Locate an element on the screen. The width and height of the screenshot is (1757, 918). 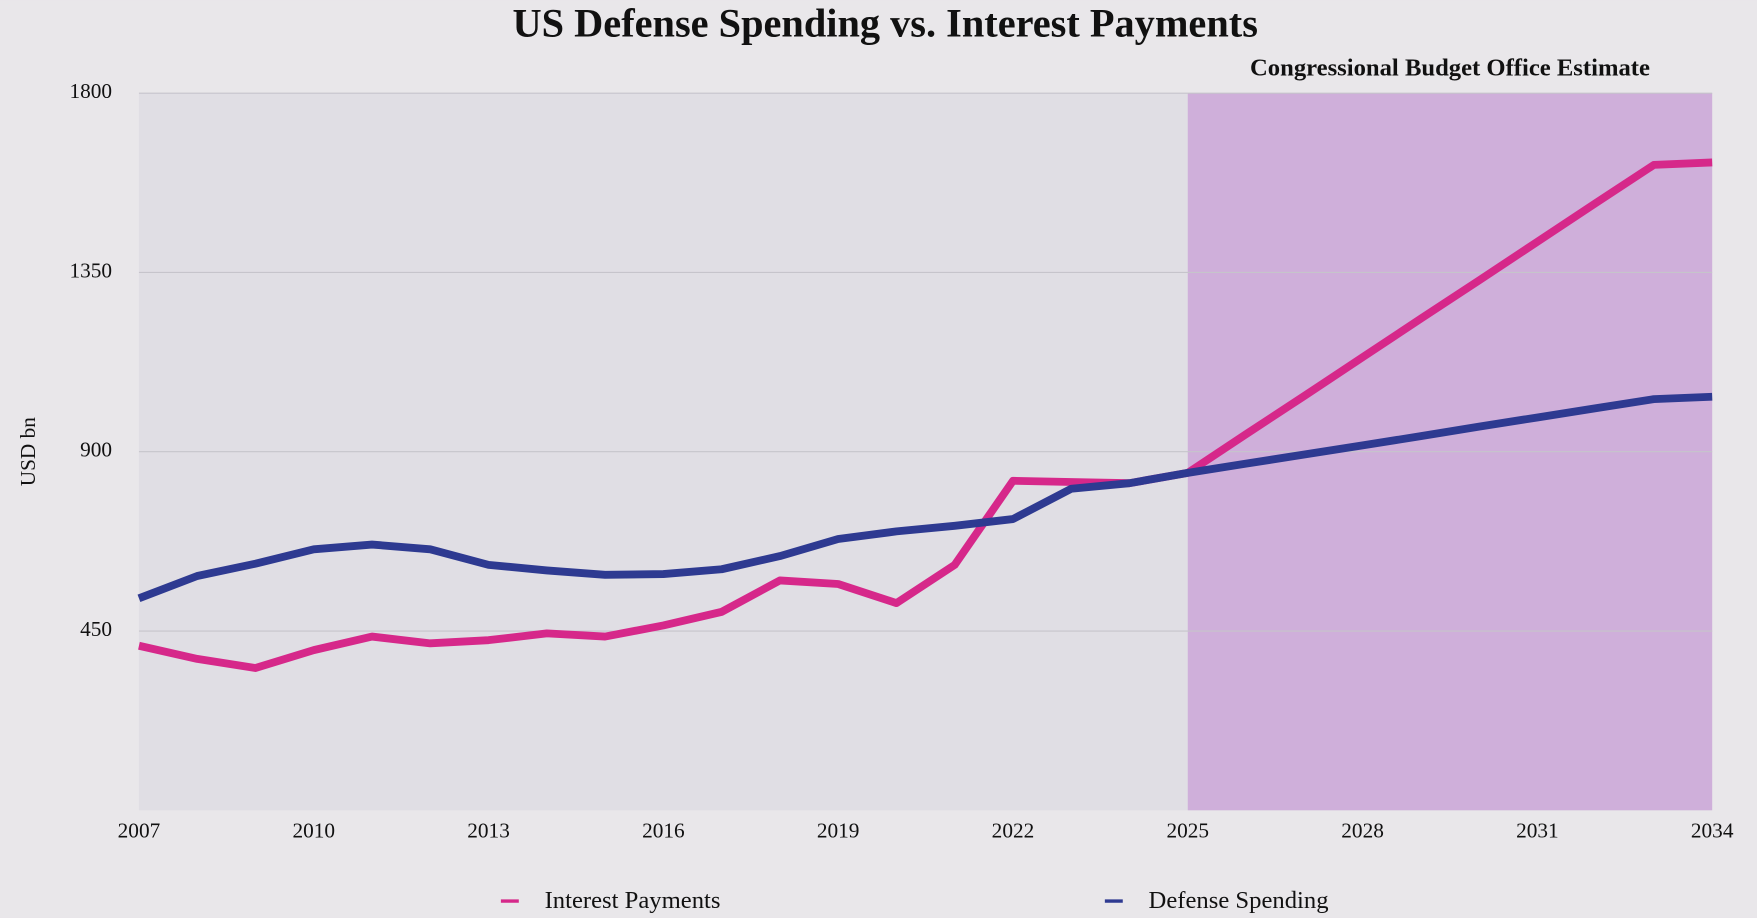
x-tick-label: 2034 is located at coordinates (1712, 831).